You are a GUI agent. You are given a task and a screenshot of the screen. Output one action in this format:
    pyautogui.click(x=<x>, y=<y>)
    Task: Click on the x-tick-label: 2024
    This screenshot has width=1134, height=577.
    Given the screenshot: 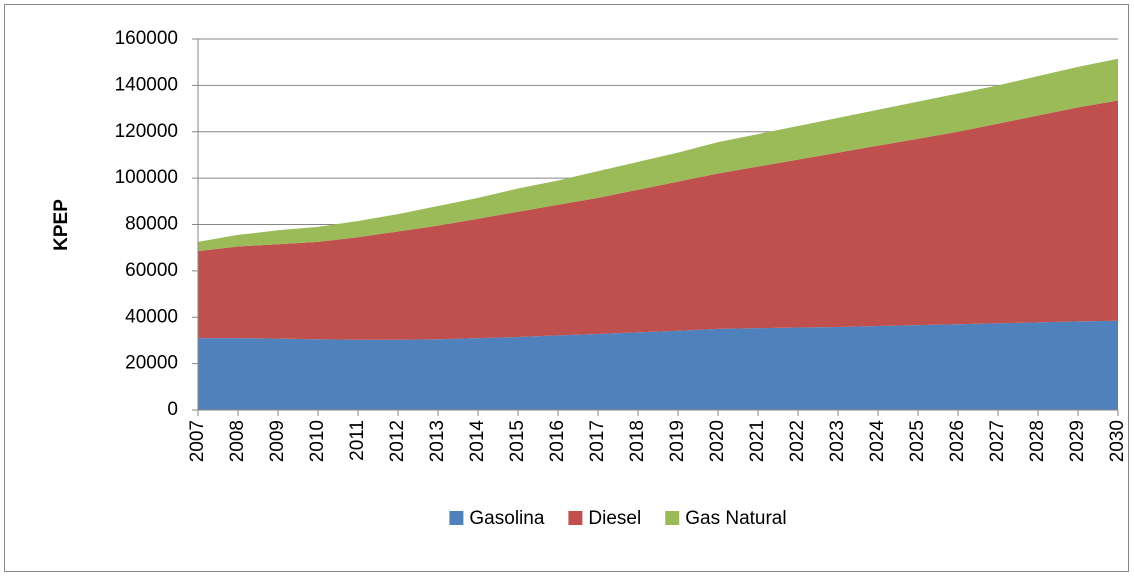 What is the action you would take?
    pyautogui.click(x=877, y=441)
    